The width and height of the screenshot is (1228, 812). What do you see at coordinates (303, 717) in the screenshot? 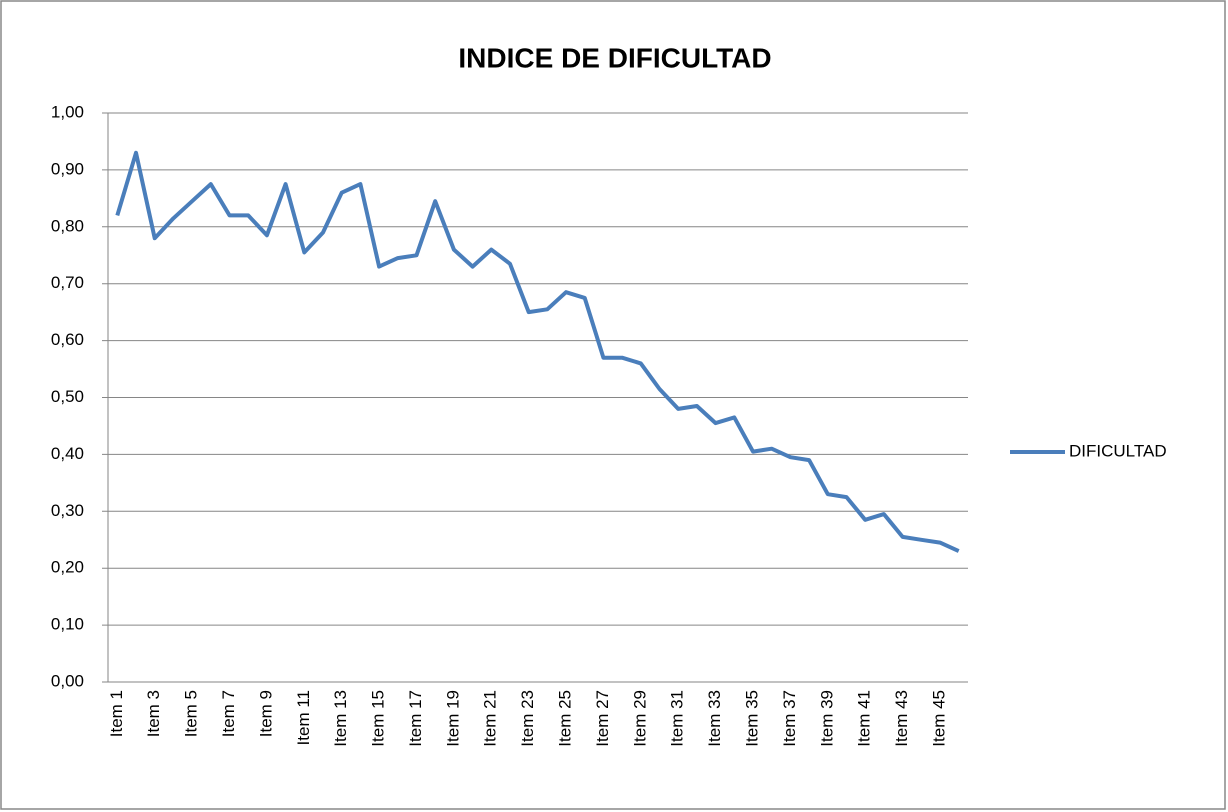
I see `x-tick-label: Item 11` at bounding box center [303, 717].